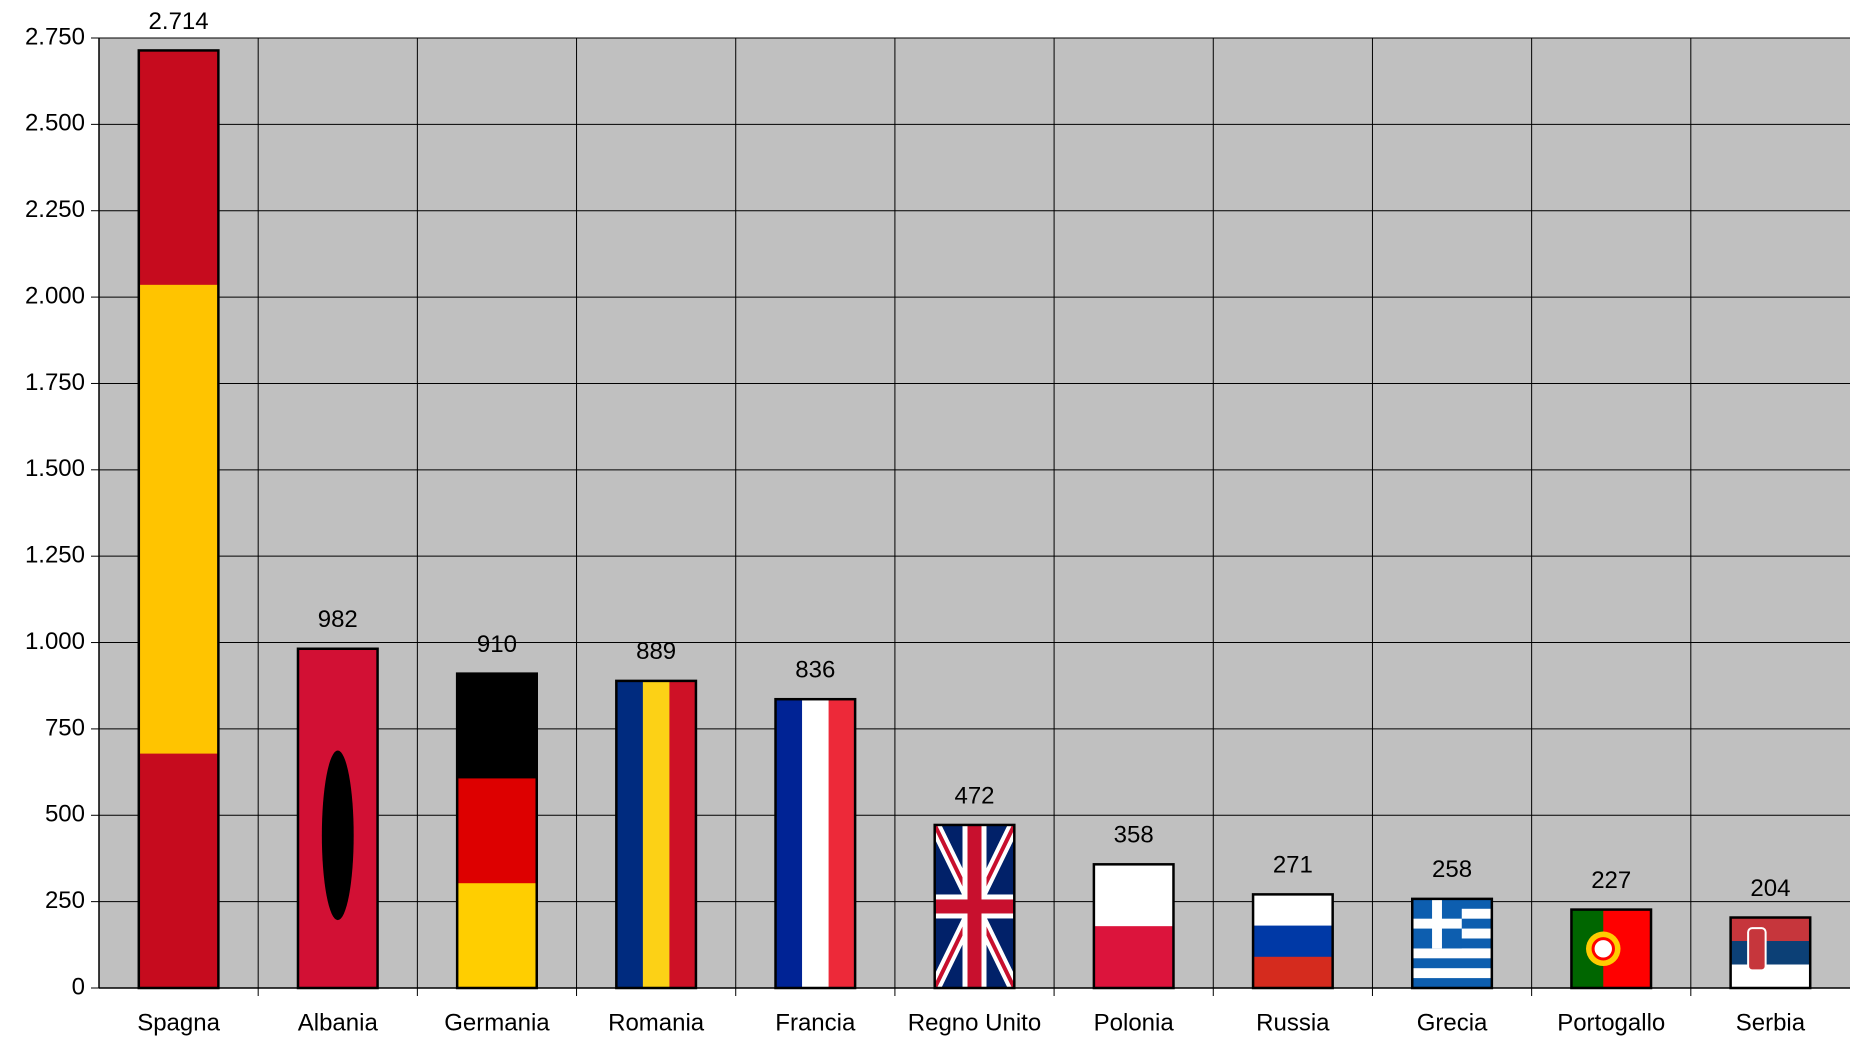 The height and width of the screenshot is (1044, 1850). Describe the element at coordinates (497, 644) in the screenshot. I see `value-label: 910` at that location.